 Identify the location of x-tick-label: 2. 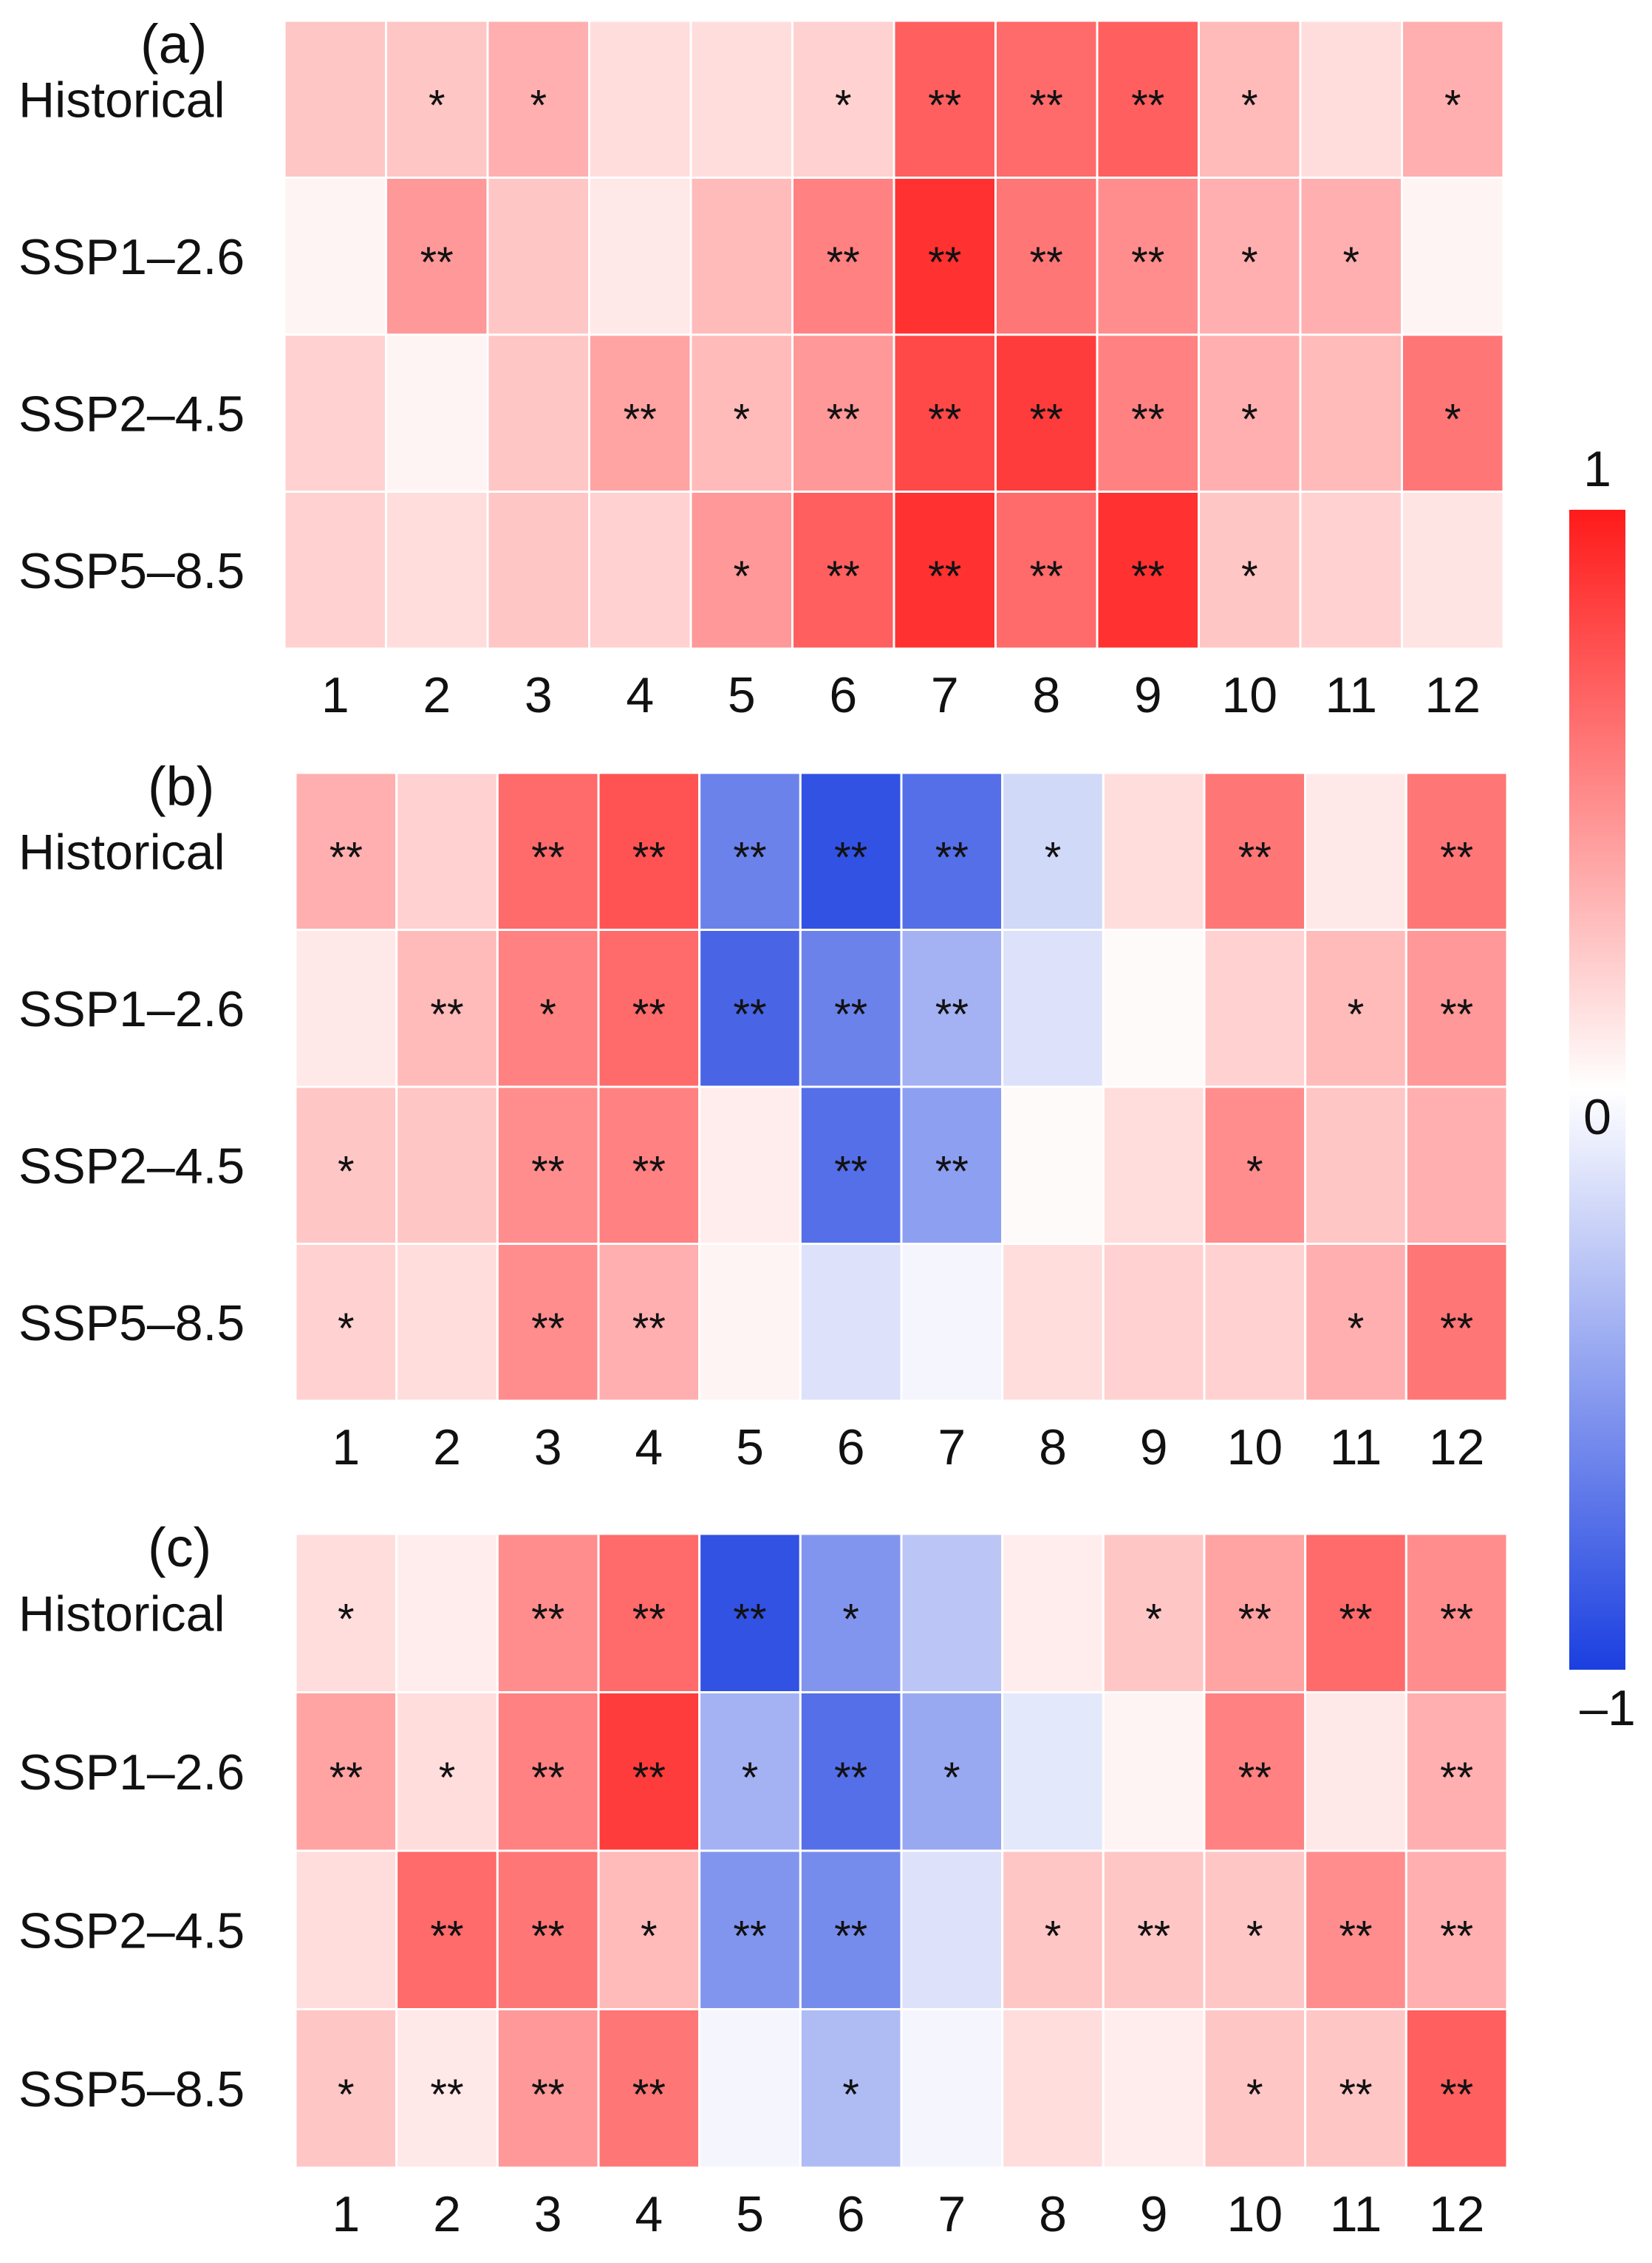
(437, 695).